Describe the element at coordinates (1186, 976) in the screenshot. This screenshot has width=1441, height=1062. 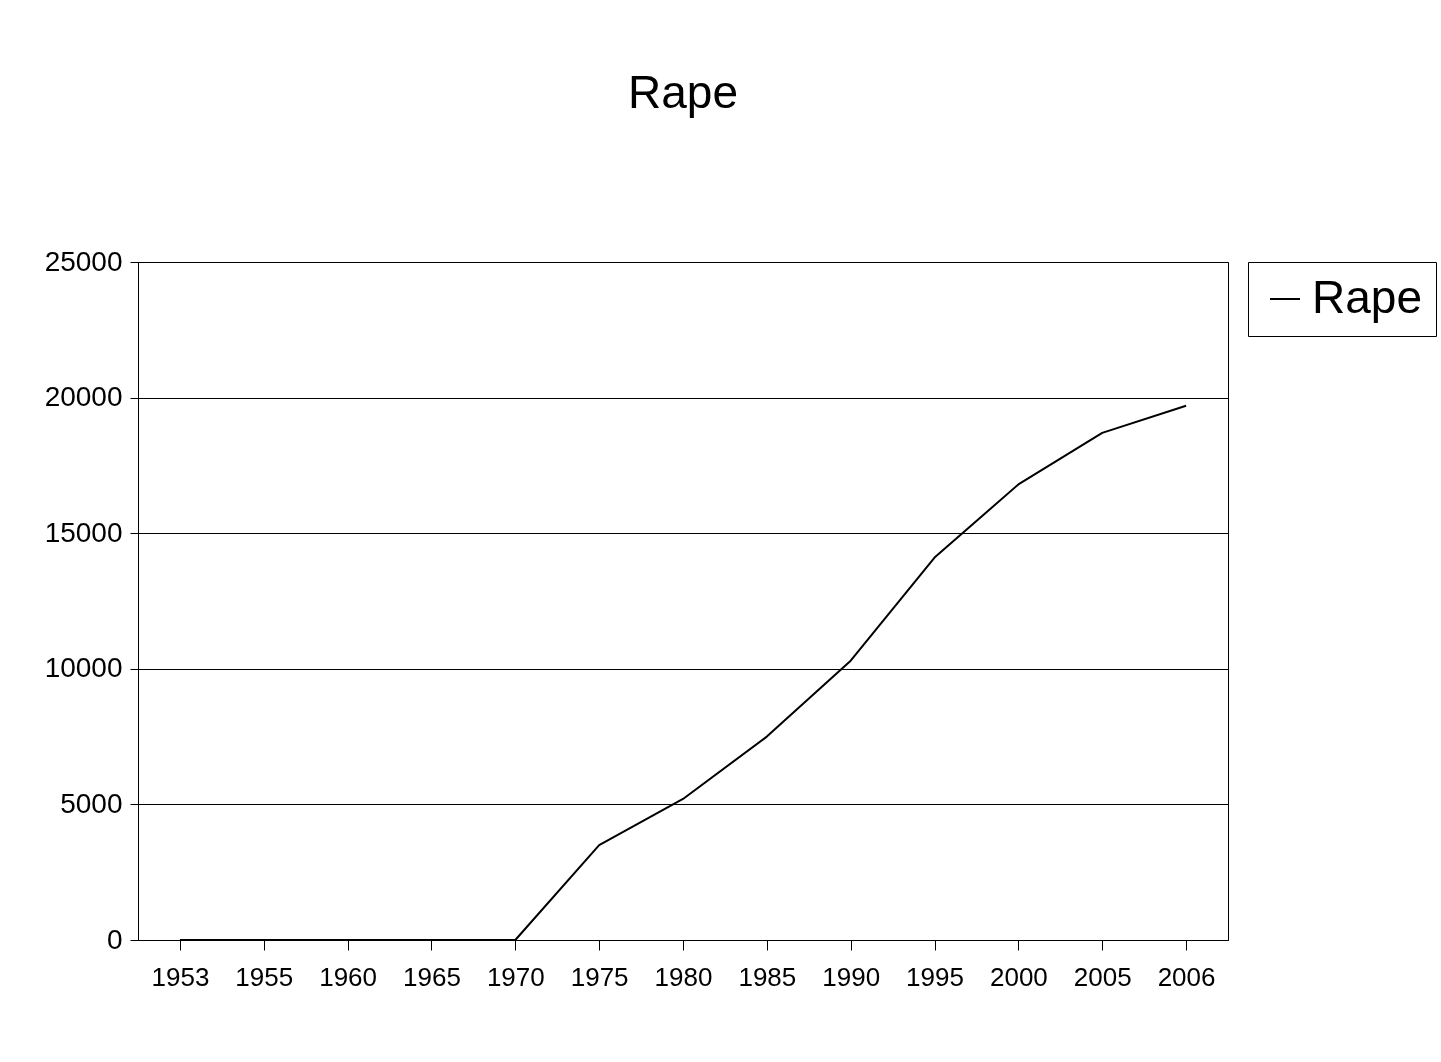
I see `x-tick-label: 2006` at that location.